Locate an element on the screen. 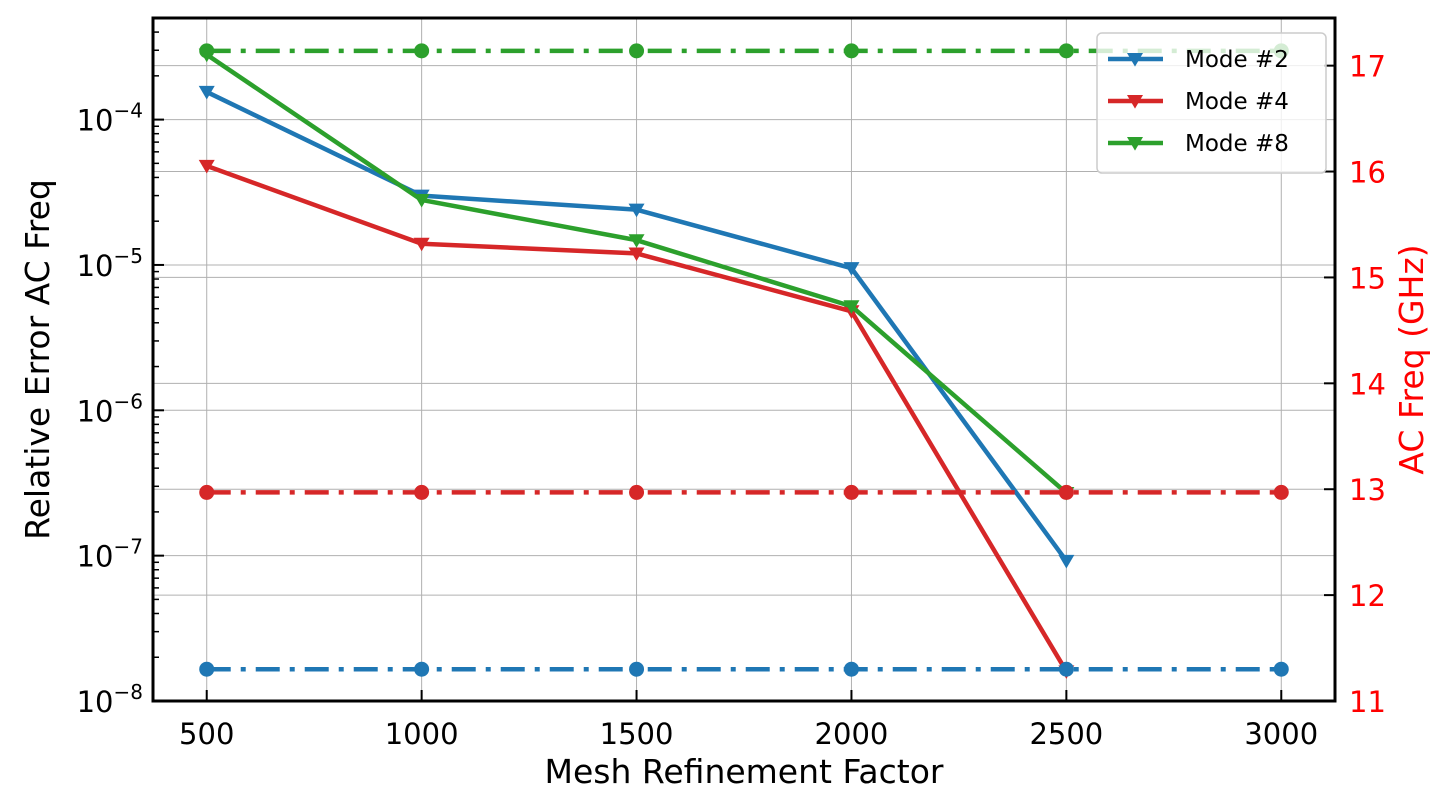 The width and height of the screenshot is (1450, 811). x-tick-label: 2500 is located at coordinates (1066, 734).